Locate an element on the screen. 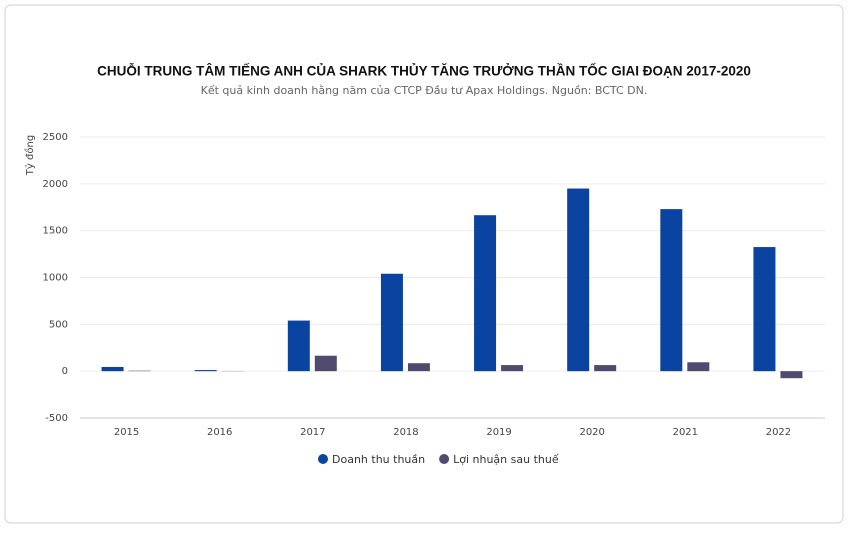 The image size is (862, 535). x-tick-label: 2020 is located at coordinates (591, 432).